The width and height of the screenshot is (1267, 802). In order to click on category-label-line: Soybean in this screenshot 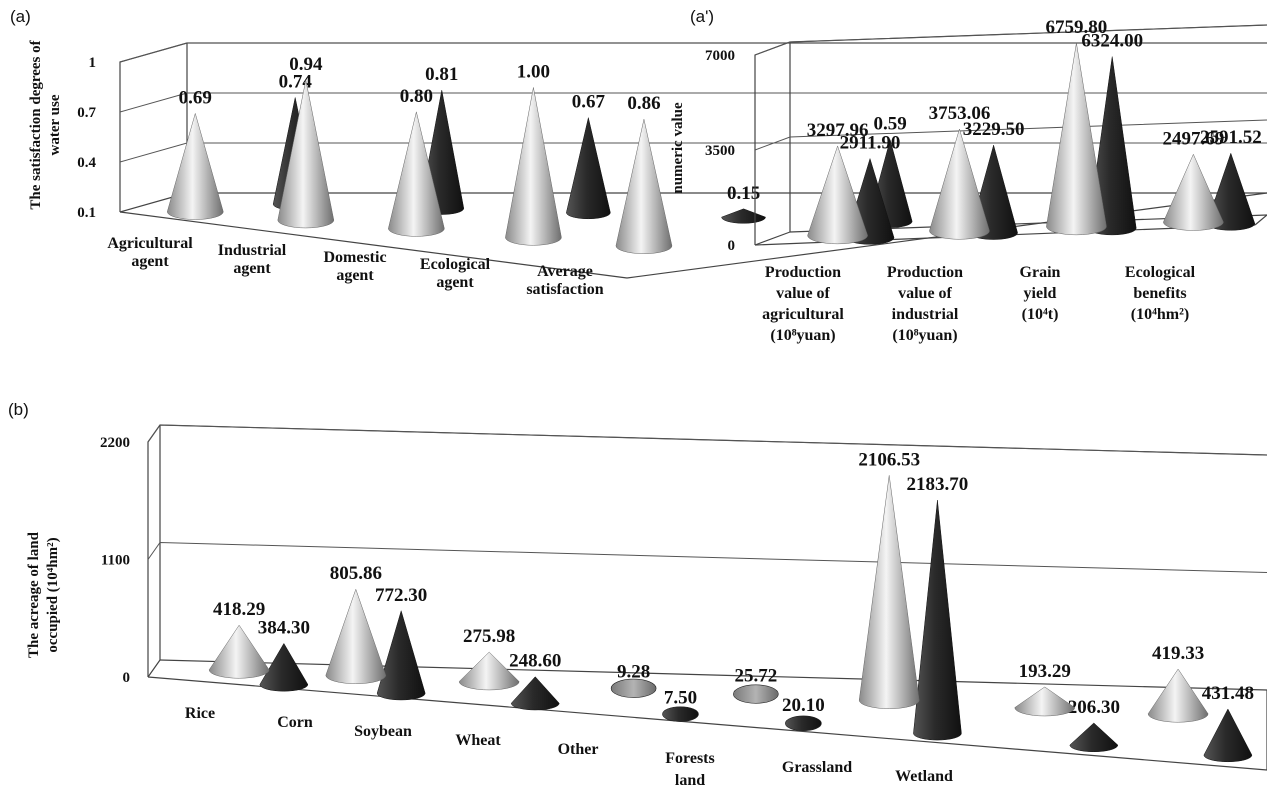, I will do `click(383, 731)`.